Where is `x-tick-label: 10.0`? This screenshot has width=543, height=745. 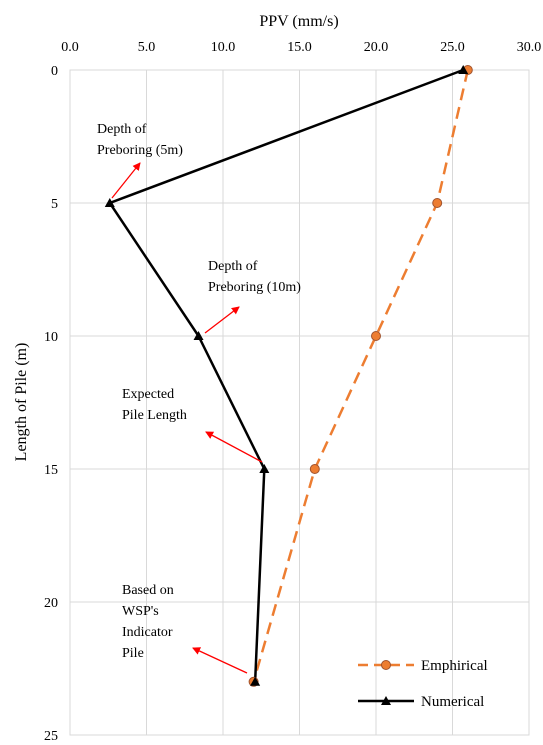
x-tick-label: 10.0 is located at coordinates (223, 47).